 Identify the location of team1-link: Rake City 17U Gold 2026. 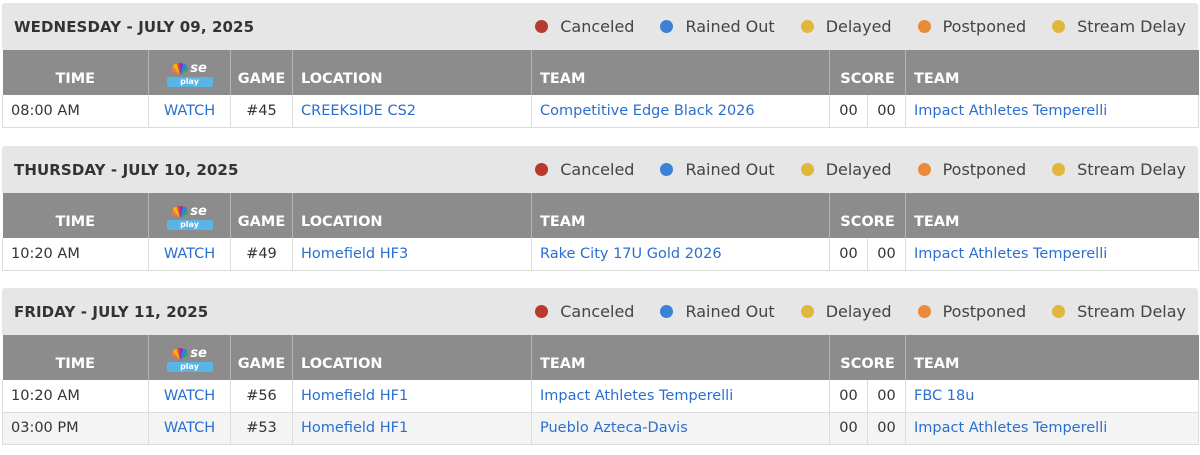
(680, 254).